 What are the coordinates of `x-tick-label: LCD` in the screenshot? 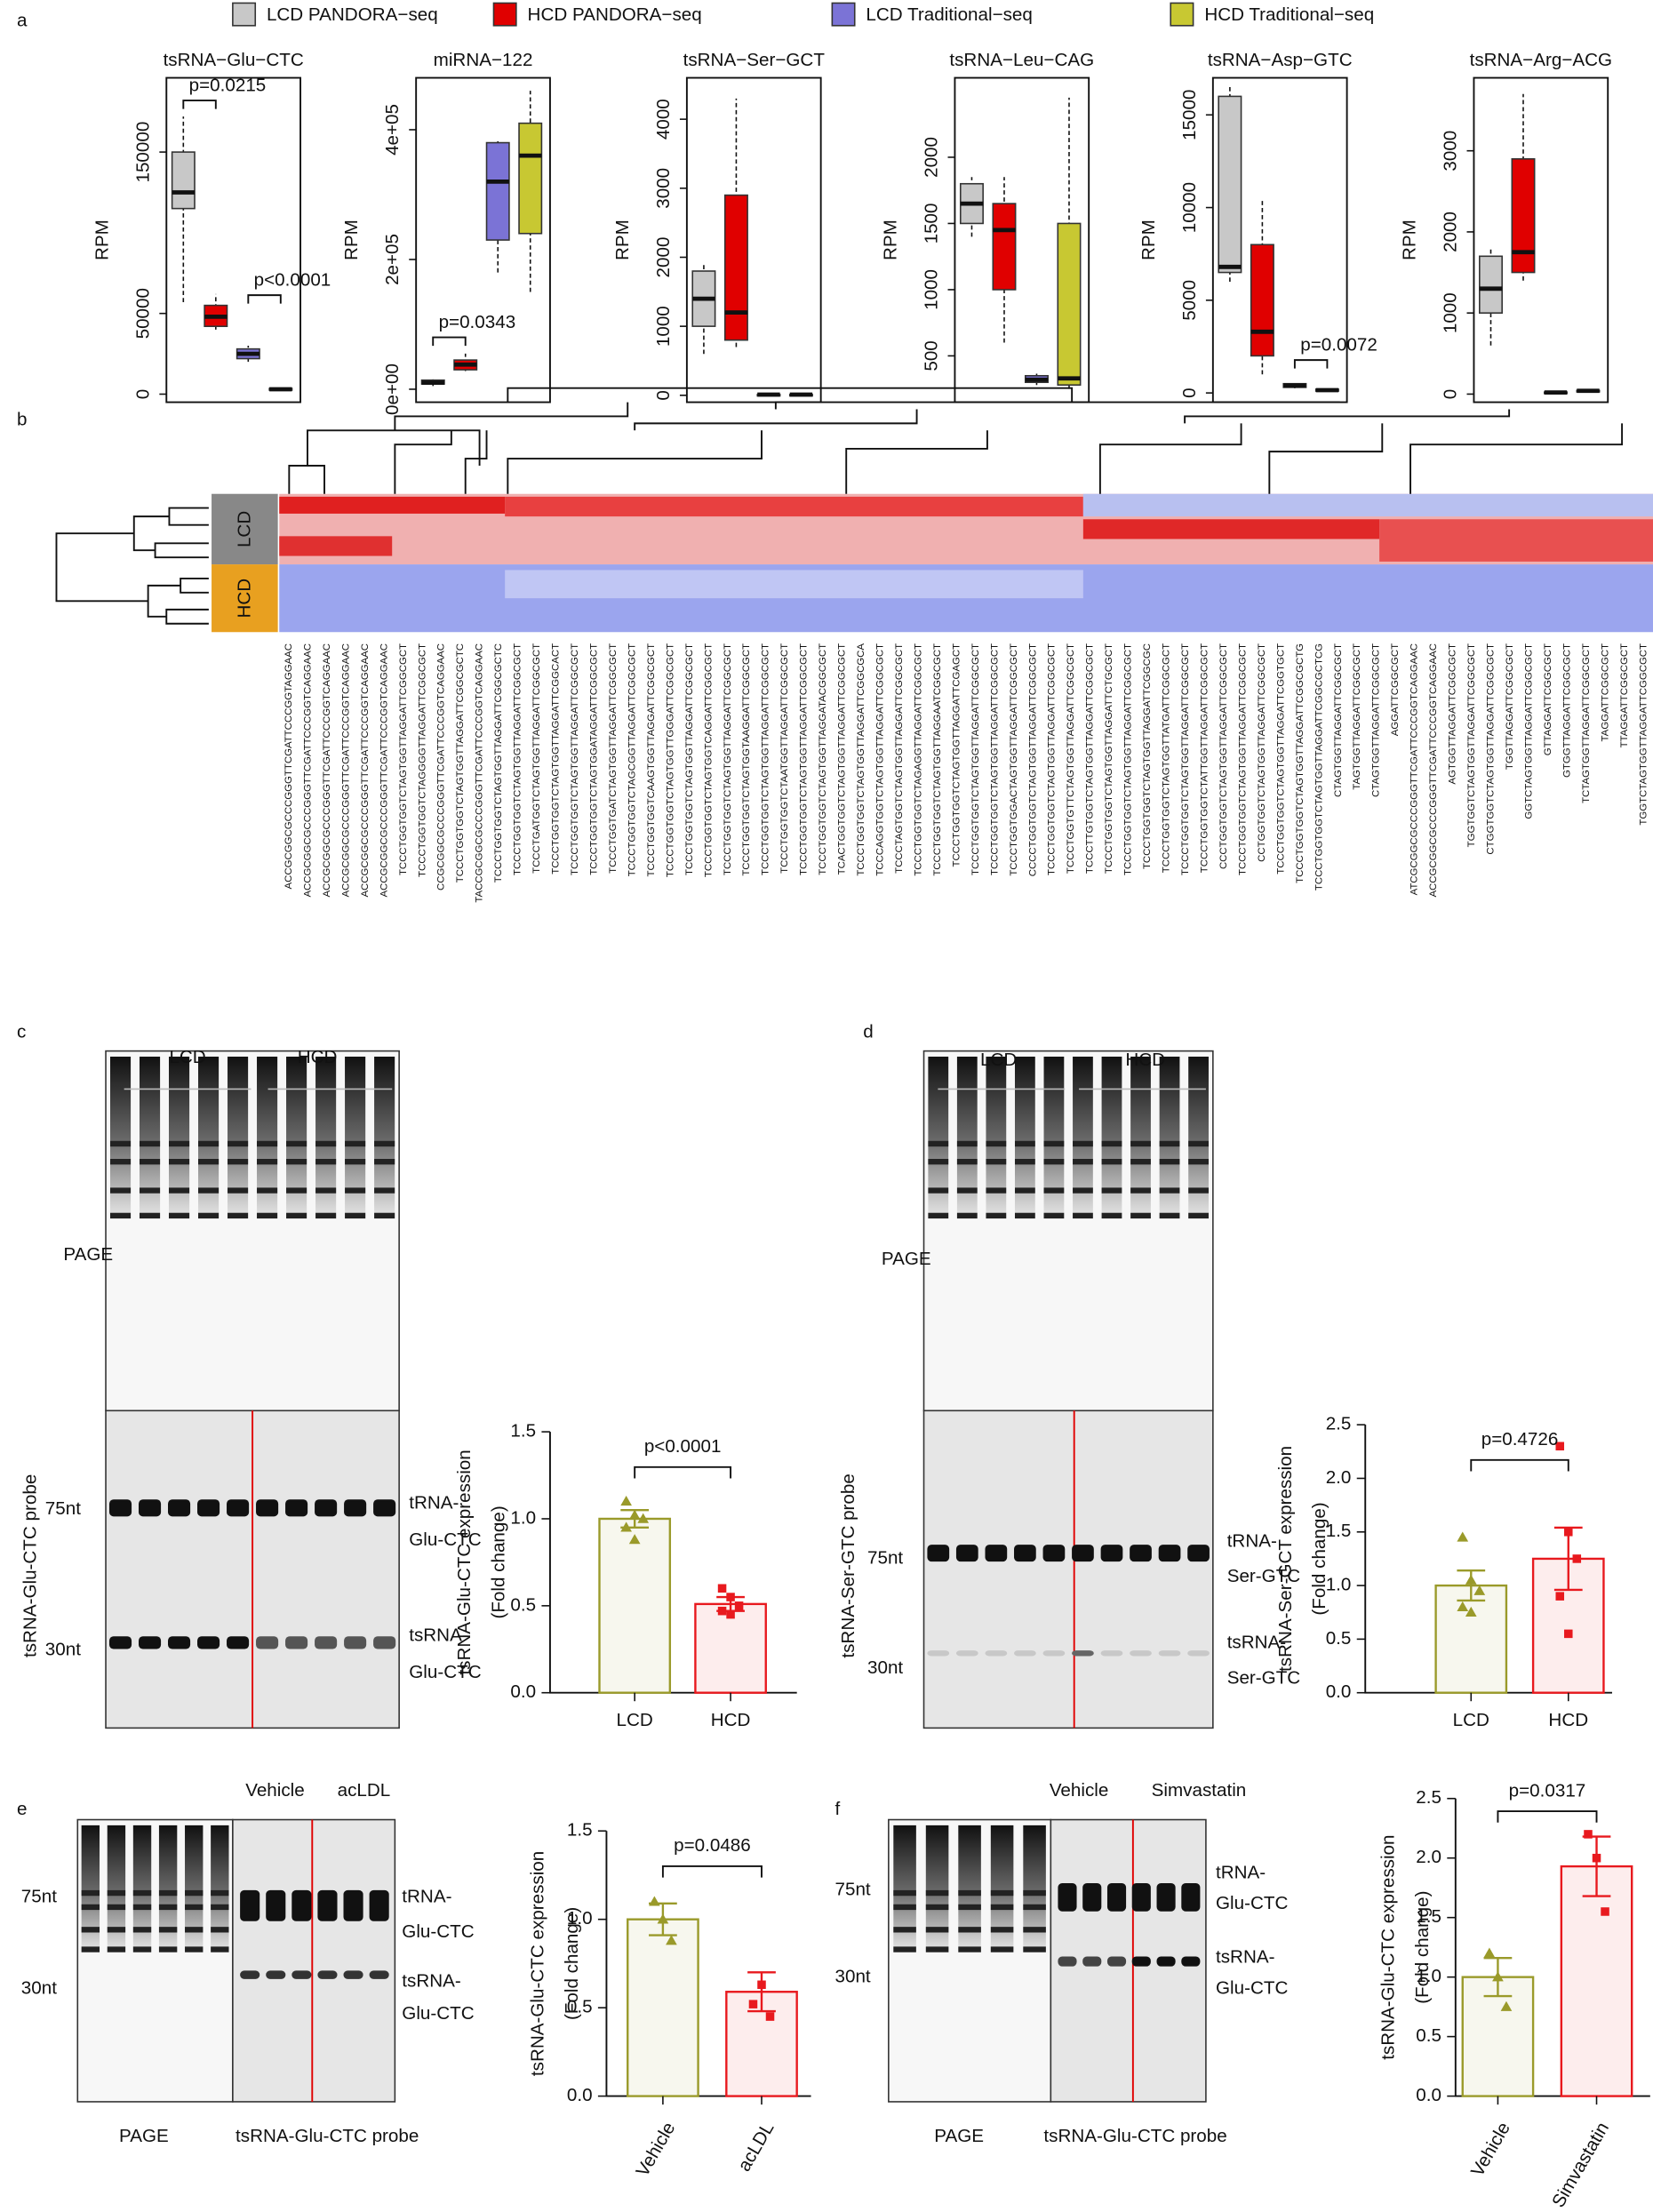 It's located at (1471, 1720).